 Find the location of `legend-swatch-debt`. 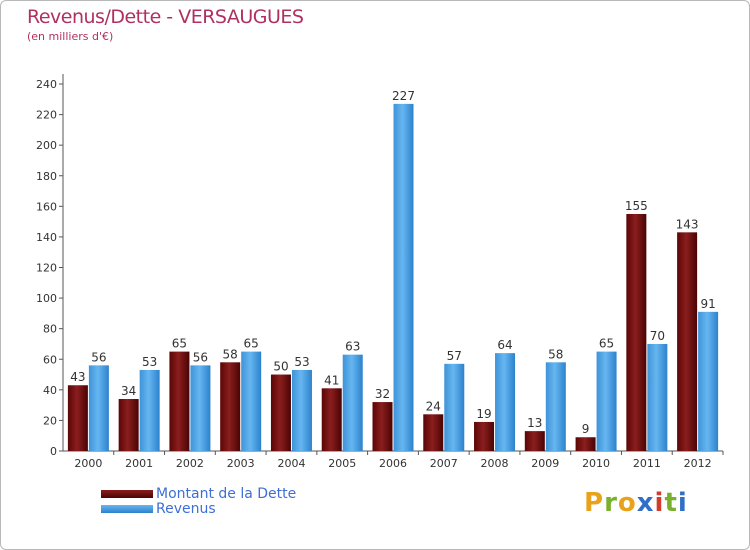

legend-swatch-debt is located at coordinates (127, 494).